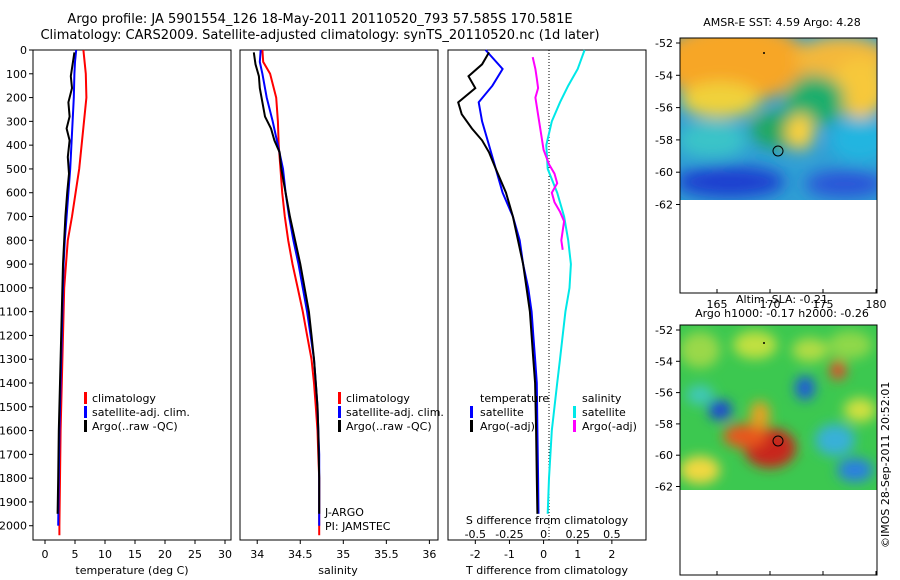 This screenshot has height=580, width=900. Describe the element at coordinates (876, 304) in the screenshot. I see `lon-tick-label: 180` at that location.